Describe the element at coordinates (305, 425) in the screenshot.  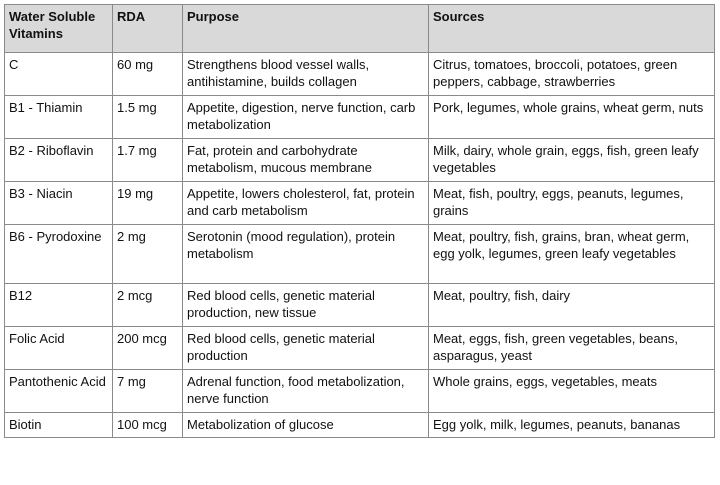
I see `cell-purpose: Metabolization of glucose` at that location.